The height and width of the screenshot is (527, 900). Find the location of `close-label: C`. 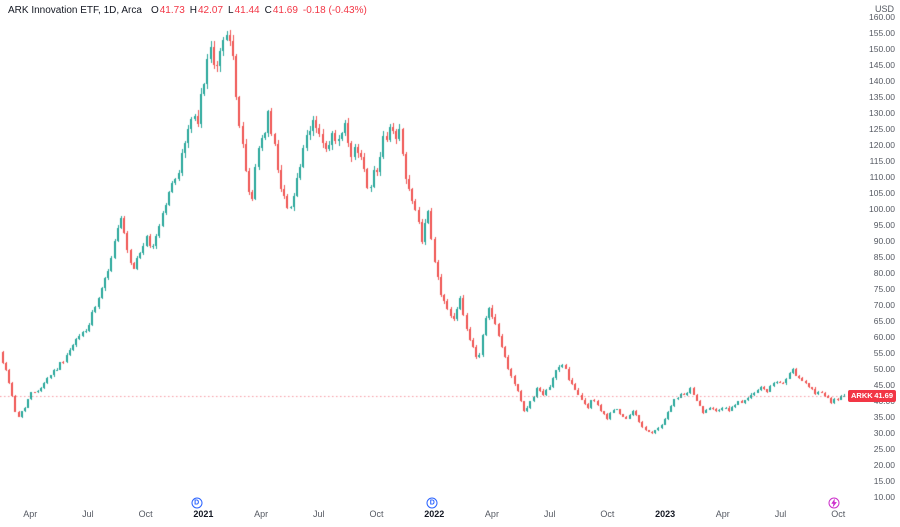

close-label: C is located at coordinates (268, 10).